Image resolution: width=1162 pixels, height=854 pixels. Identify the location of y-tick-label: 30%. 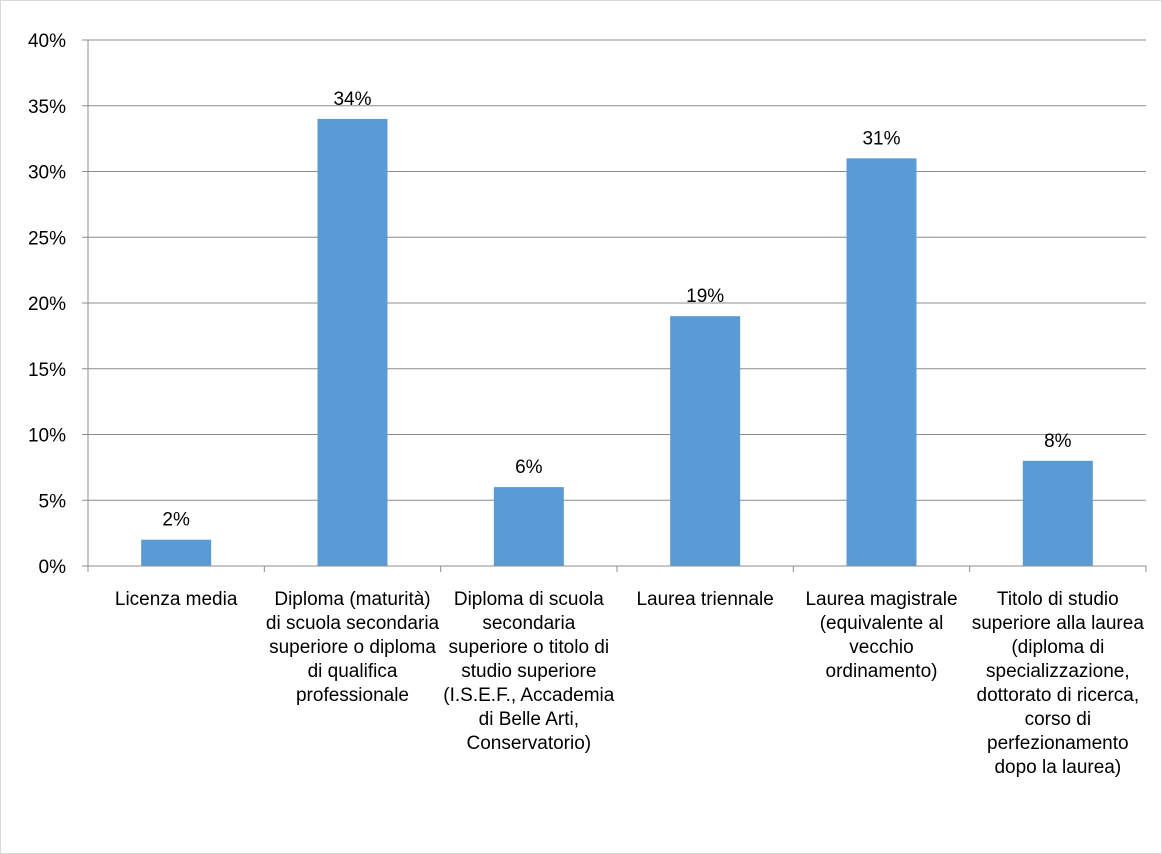
(47, 173).